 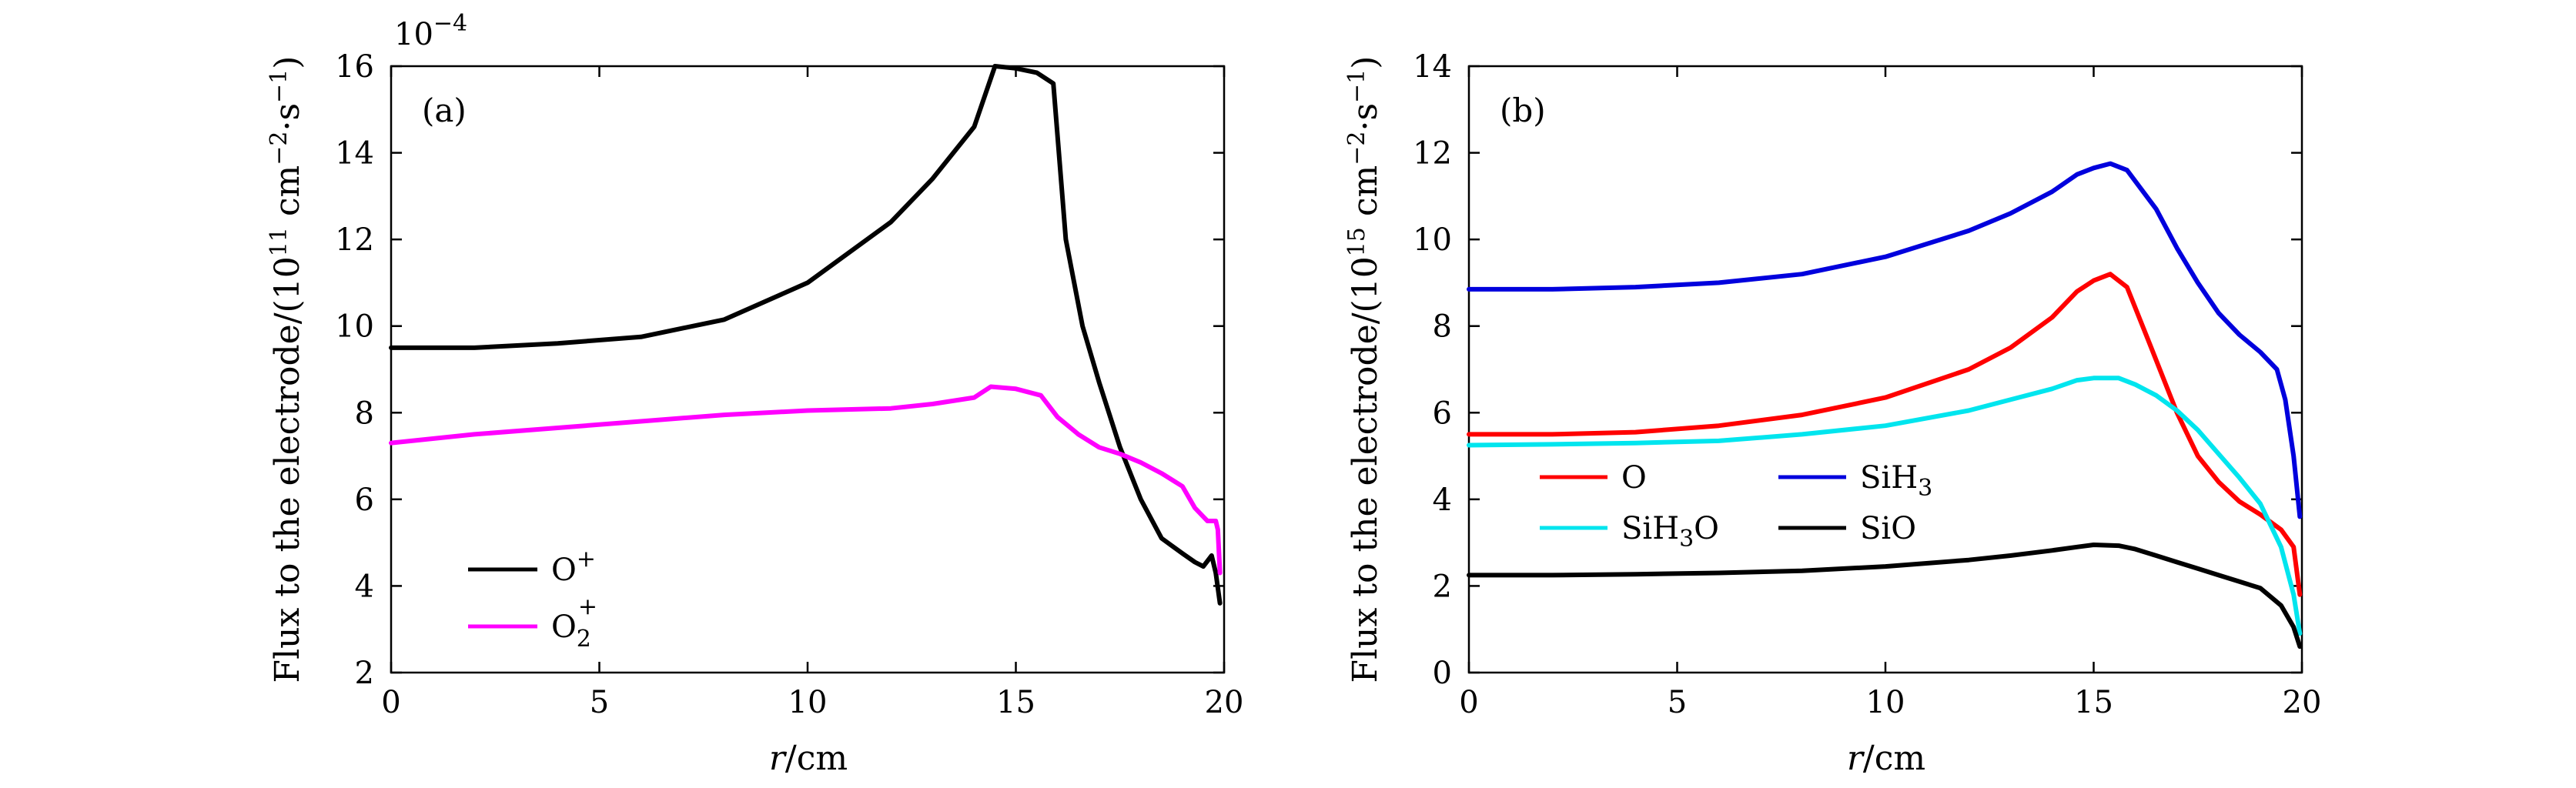 What do you see at coordinates (431, 31) in the screenshot?
I see `panel-a-multiplier: 10−4` at bounding box center [431, 31].